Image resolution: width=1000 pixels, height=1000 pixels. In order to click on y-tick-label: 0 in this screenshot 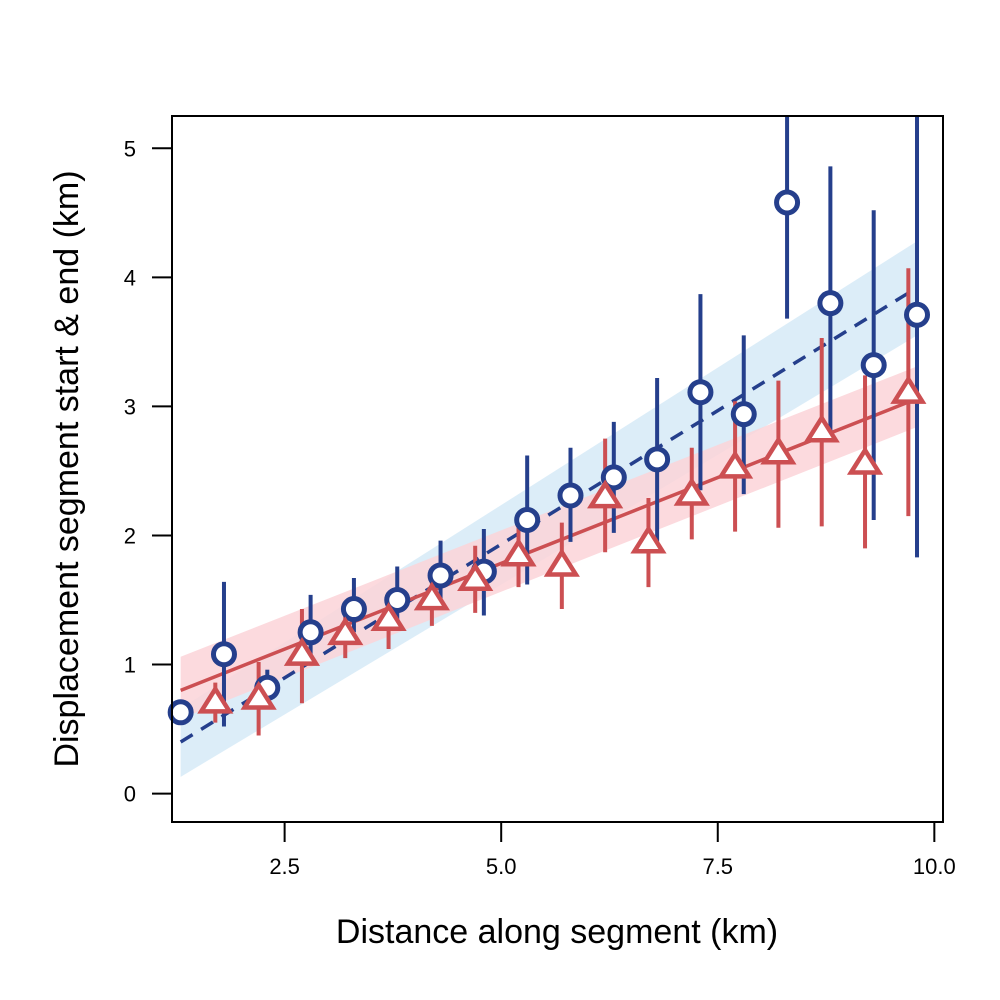, I will do `click(130, 794)`.